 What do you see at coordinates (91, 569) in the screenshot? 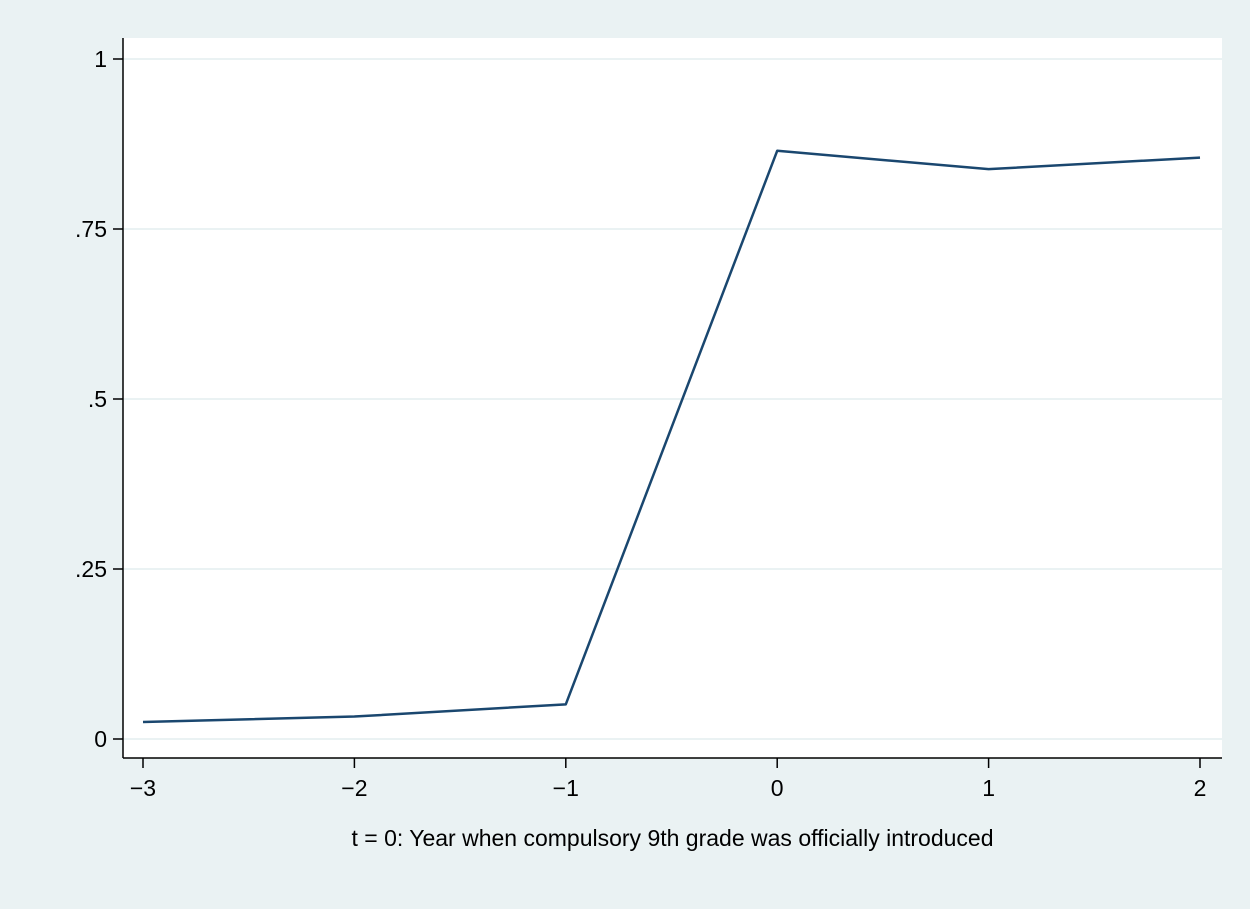
I see `y-tick-label: .25` at bounding box center [91, 569].